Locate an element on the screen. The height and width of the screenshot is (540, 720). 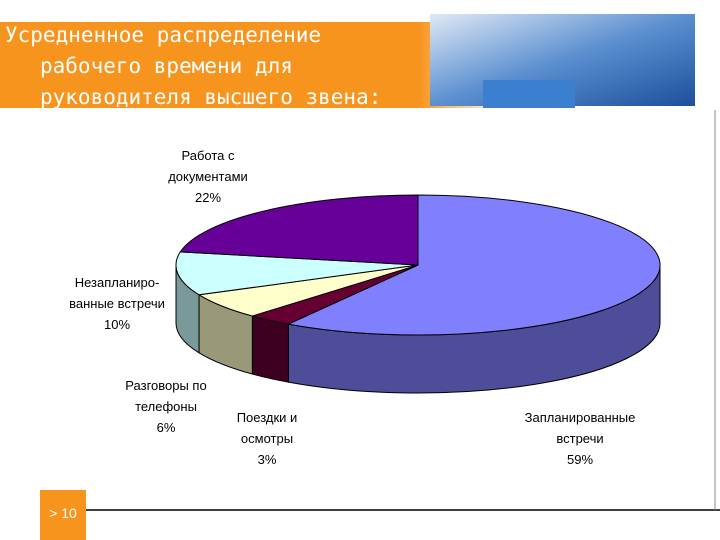
slide-number-box is located at coordinates (63, 515).